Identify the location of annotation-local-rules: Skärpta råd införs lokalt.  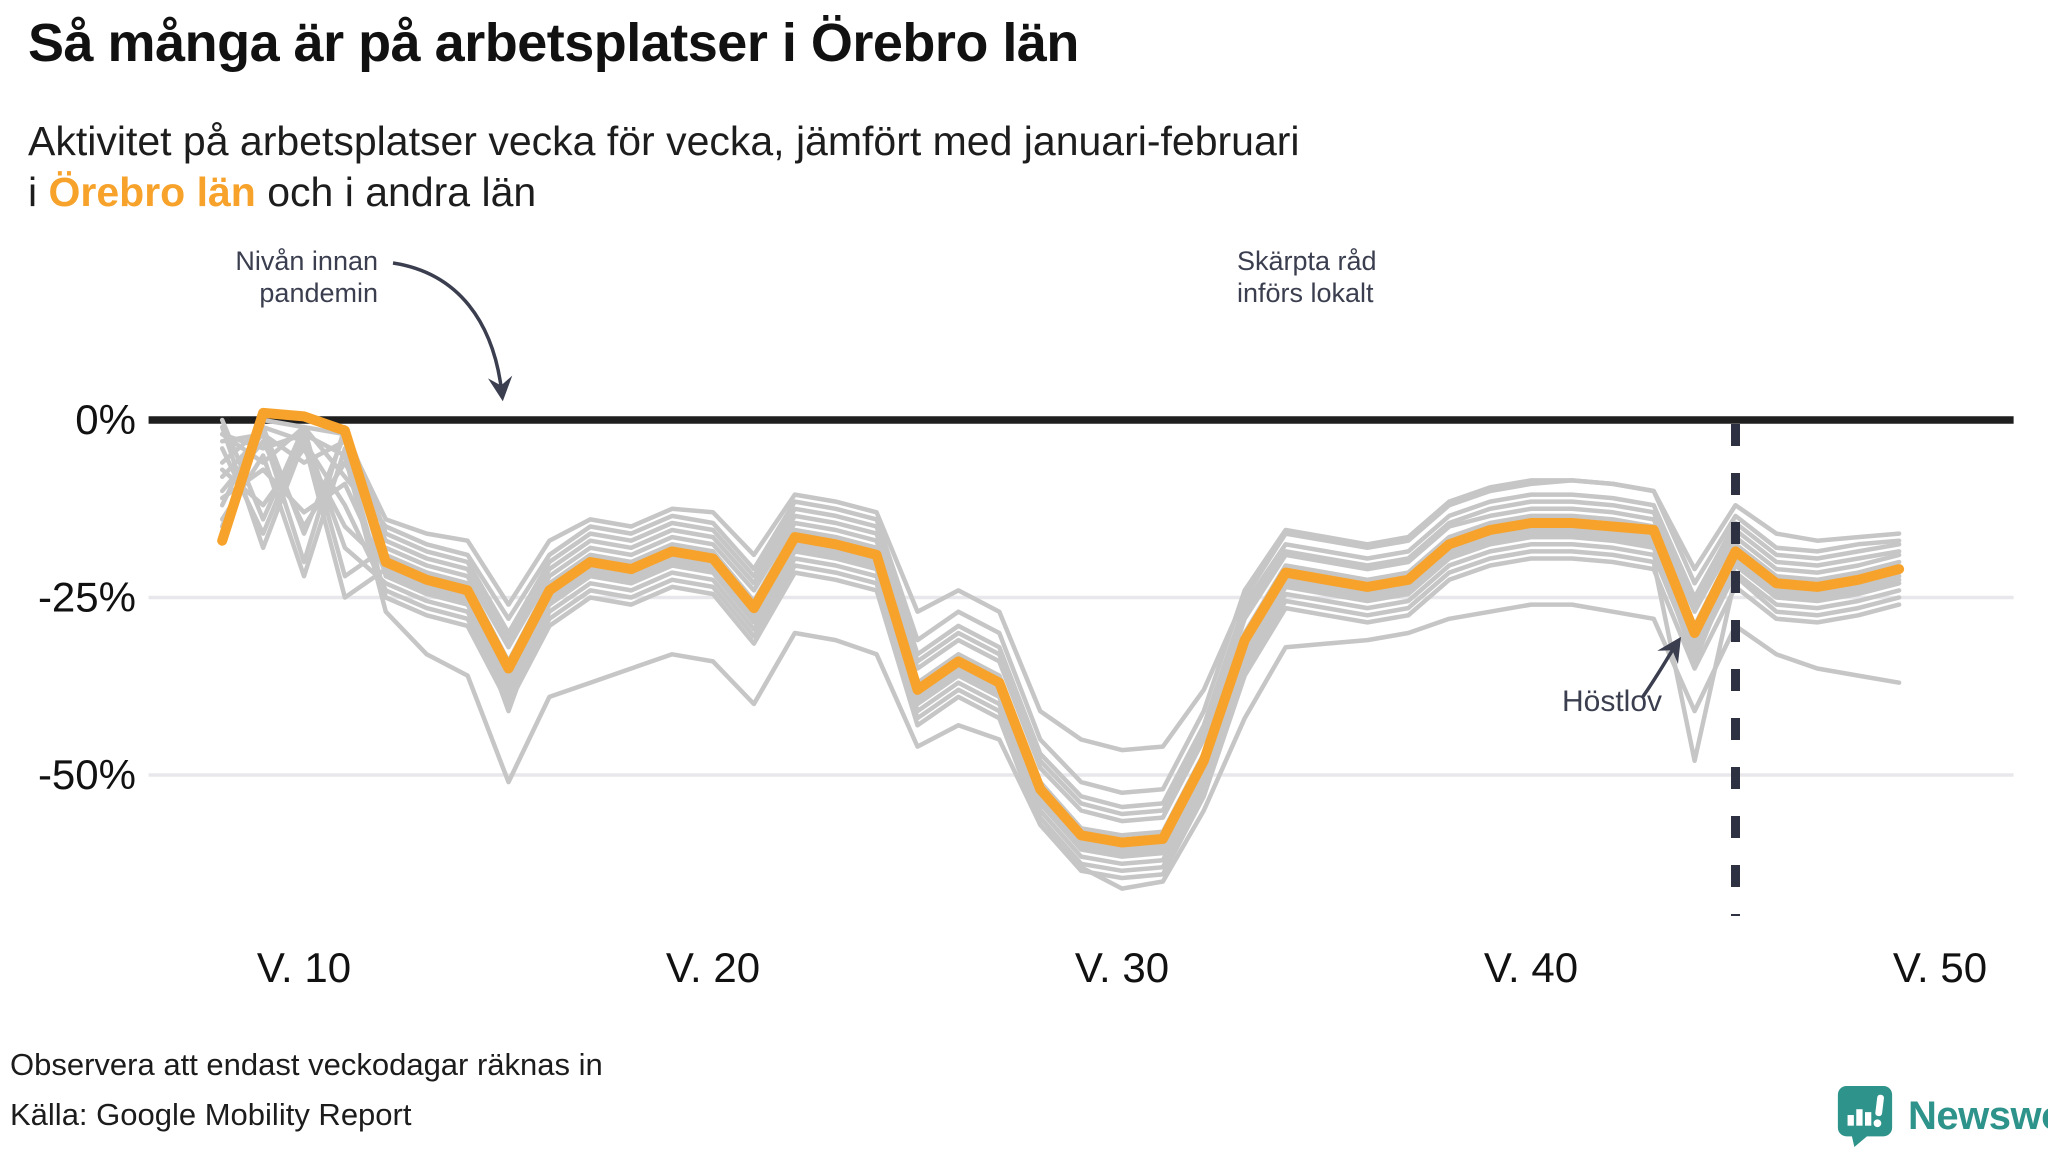
(1367, 278).